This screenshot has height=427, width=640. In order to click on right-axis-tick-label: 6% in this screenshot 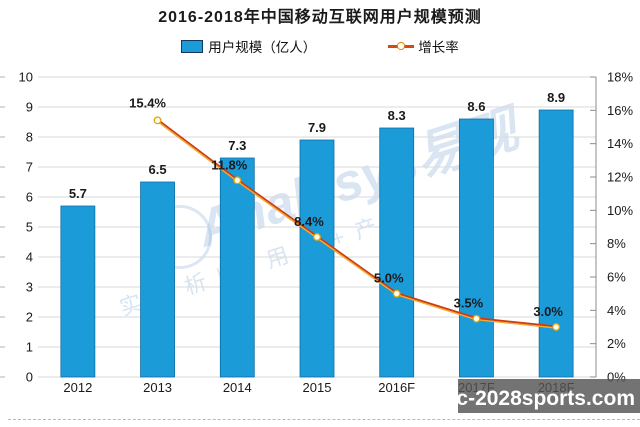, I will do `click(616, 277)`.